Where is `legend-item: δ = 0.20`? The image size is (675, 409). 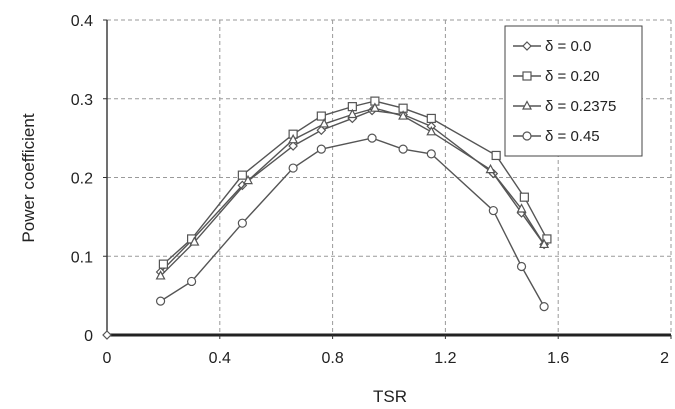 legend-item: δ = 0.20 is located at coordinates (556, 76).